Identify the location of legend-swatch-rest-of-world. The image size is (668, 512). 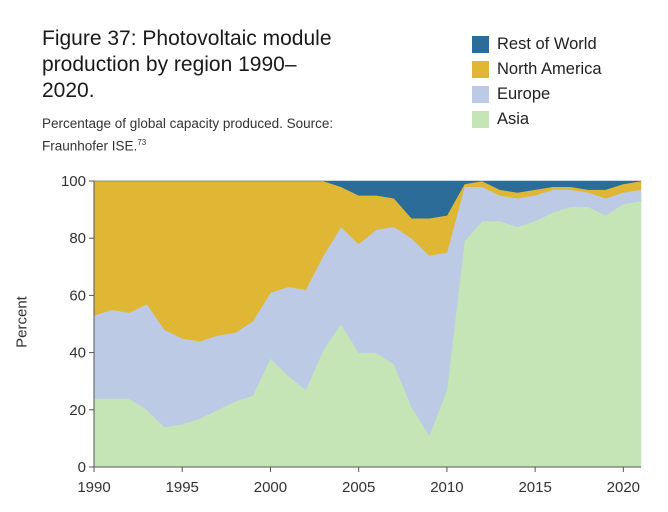
(480, 44).